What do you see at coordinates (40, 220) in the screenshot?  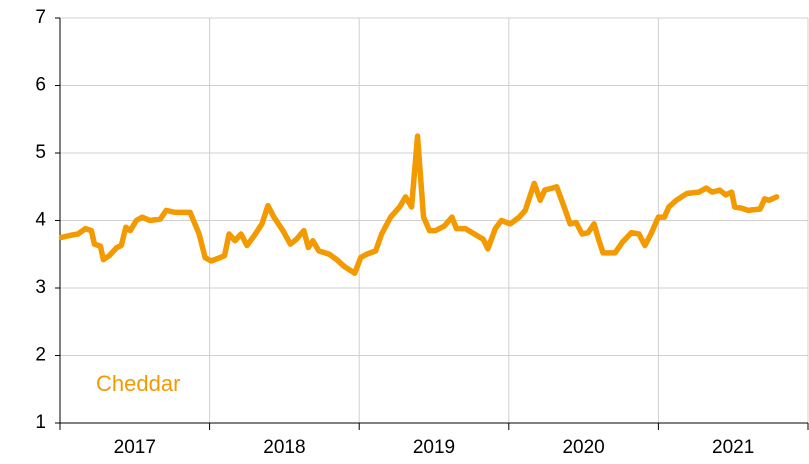 I see `y-tick-label: 4` at bounding box center [40, 220].